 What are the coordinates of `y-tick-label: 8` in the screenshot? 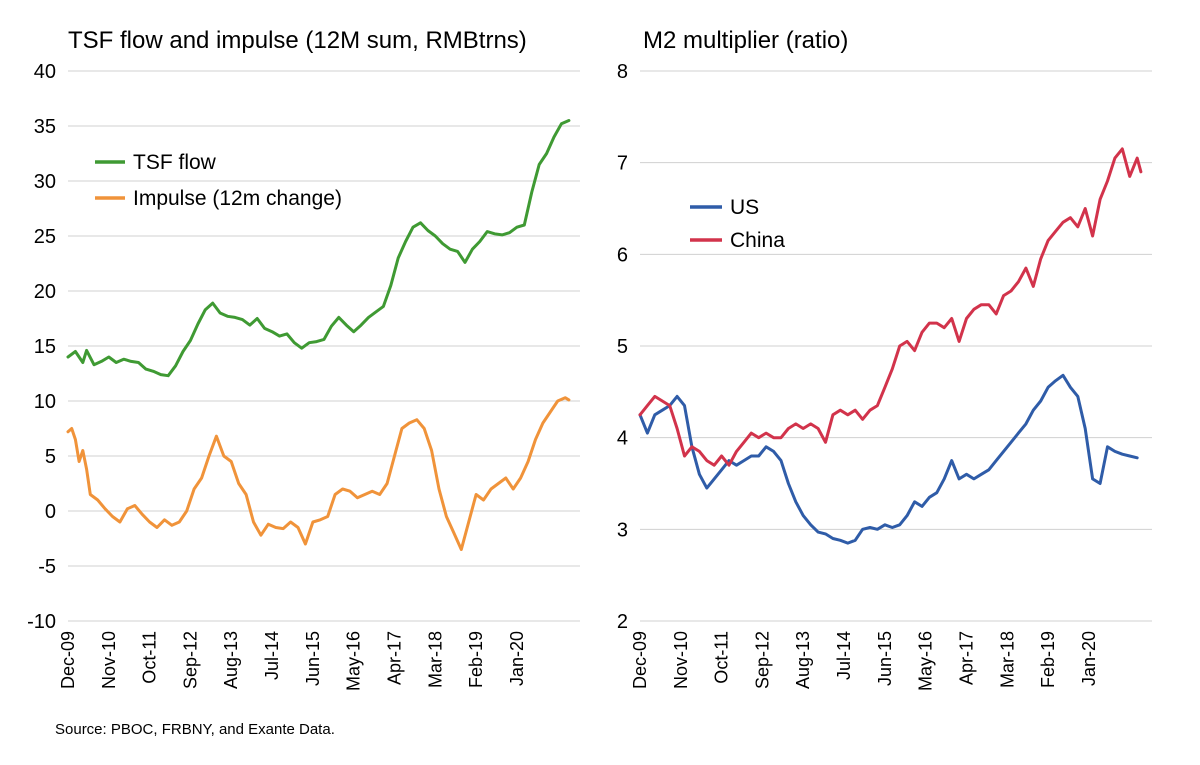 It's located at (622, 72).